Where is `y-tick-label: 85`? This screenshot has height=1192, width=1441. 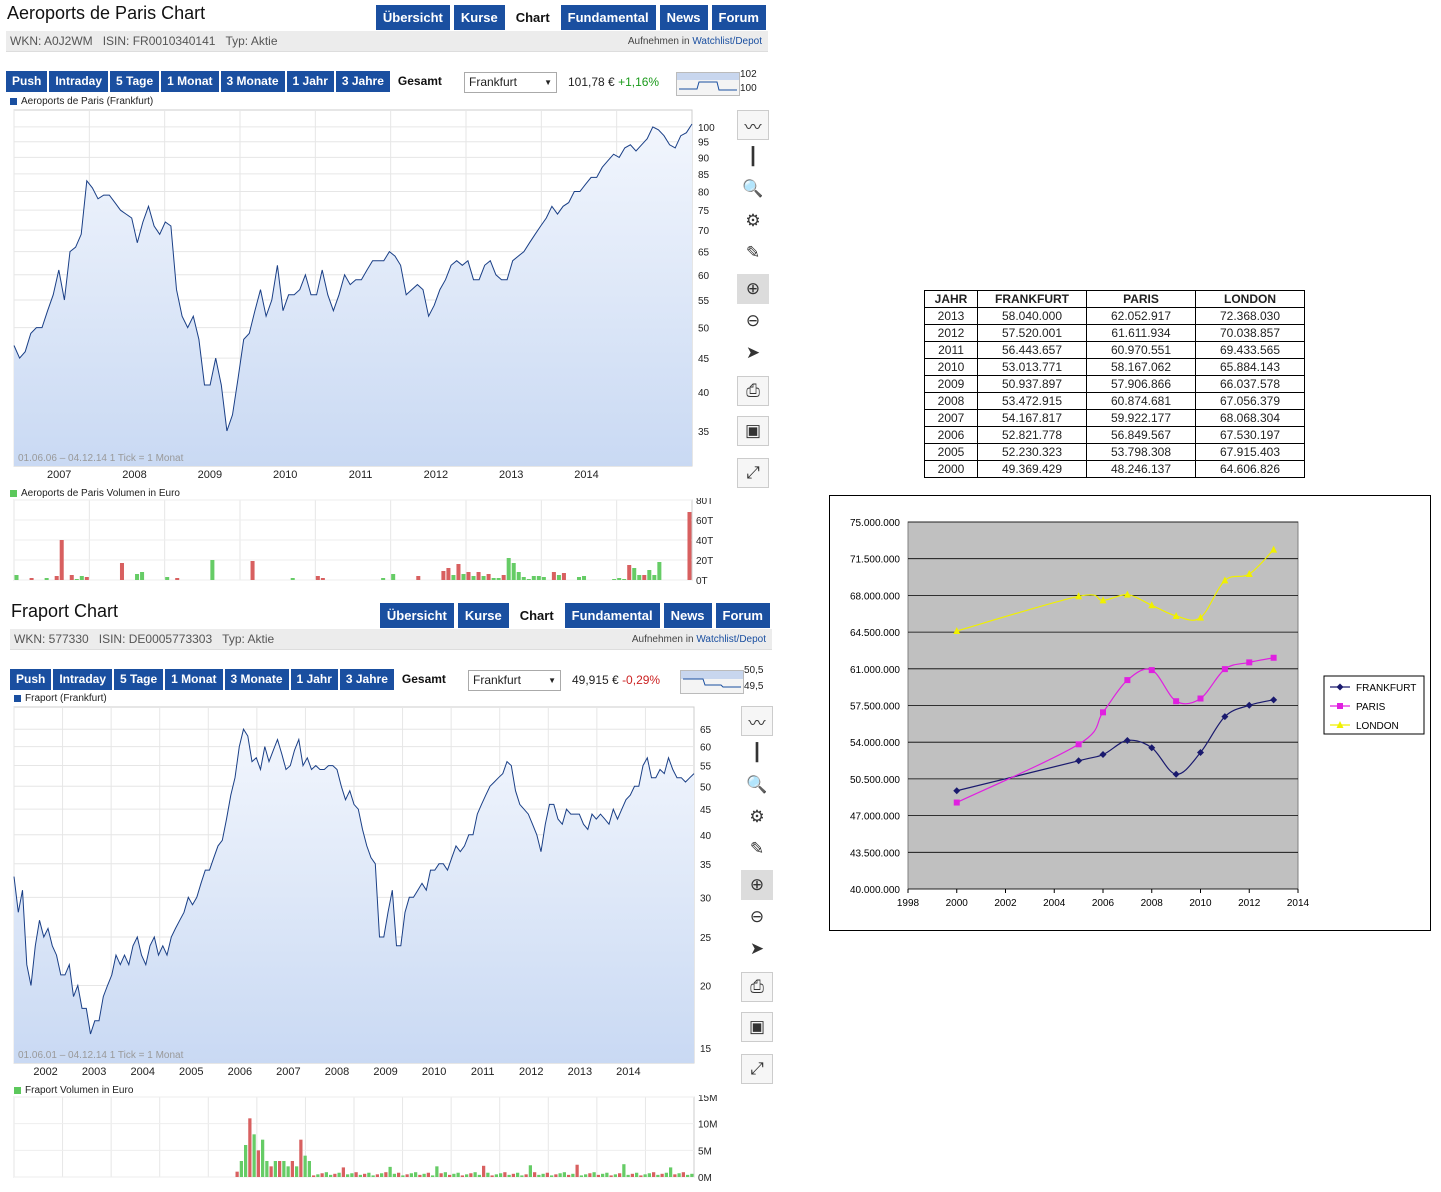 y-tick-label: 85 is located at coordinates (704, 175).